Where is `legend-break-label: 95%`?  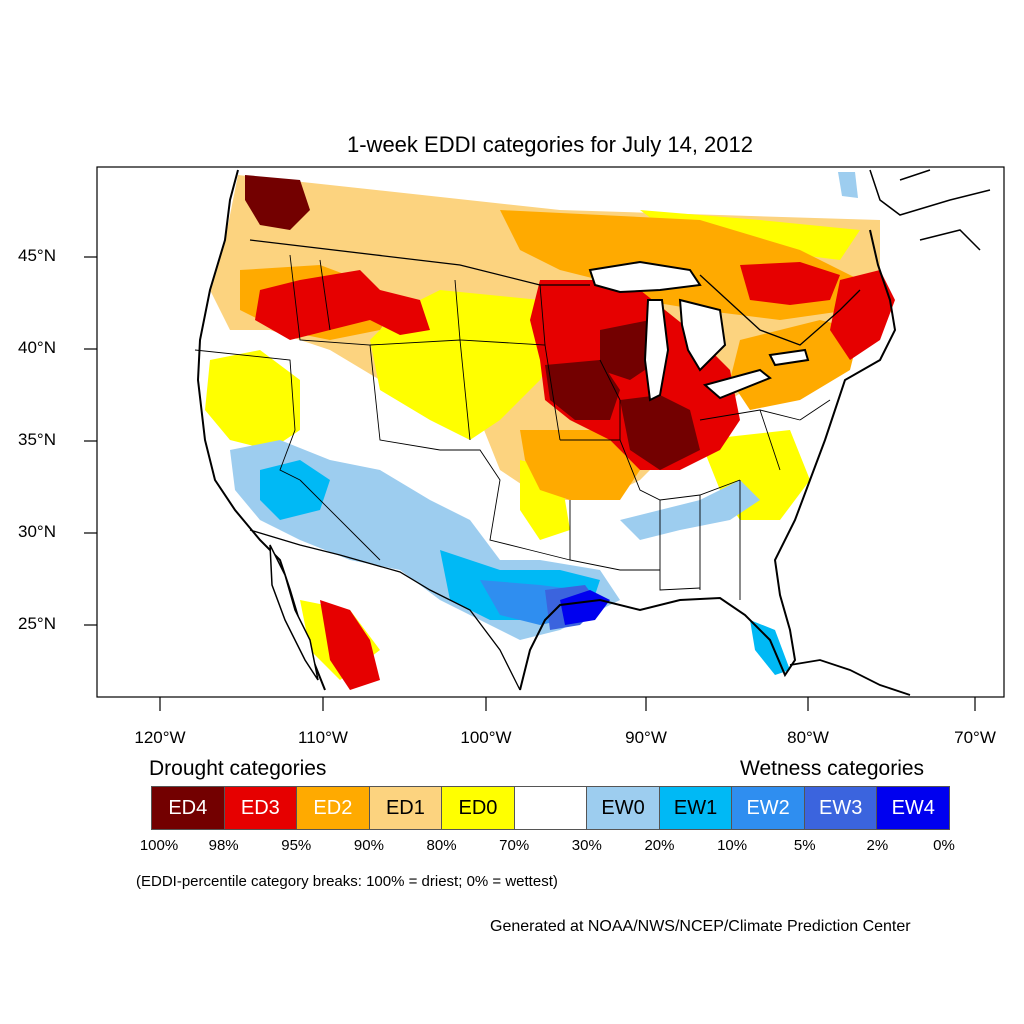 legend-break-label: 95% is located at coordinates (296, 845).